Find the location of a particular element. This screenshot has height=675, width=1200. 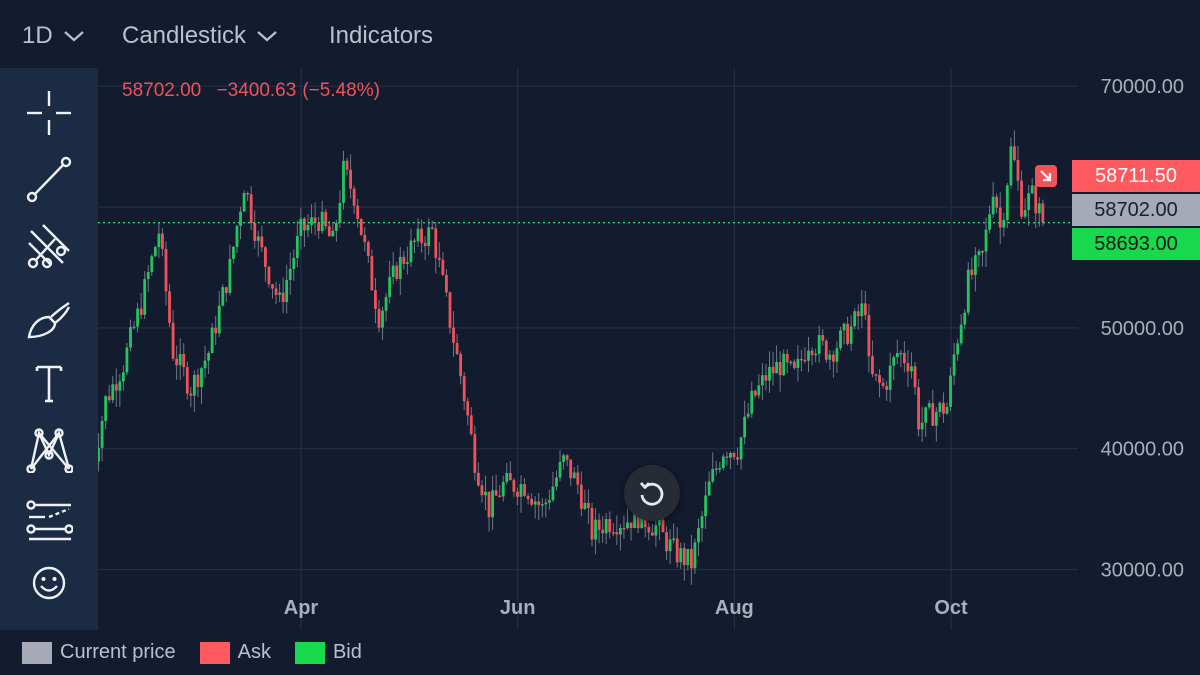

pitchfork-icon is located at coordinates (48, 246).